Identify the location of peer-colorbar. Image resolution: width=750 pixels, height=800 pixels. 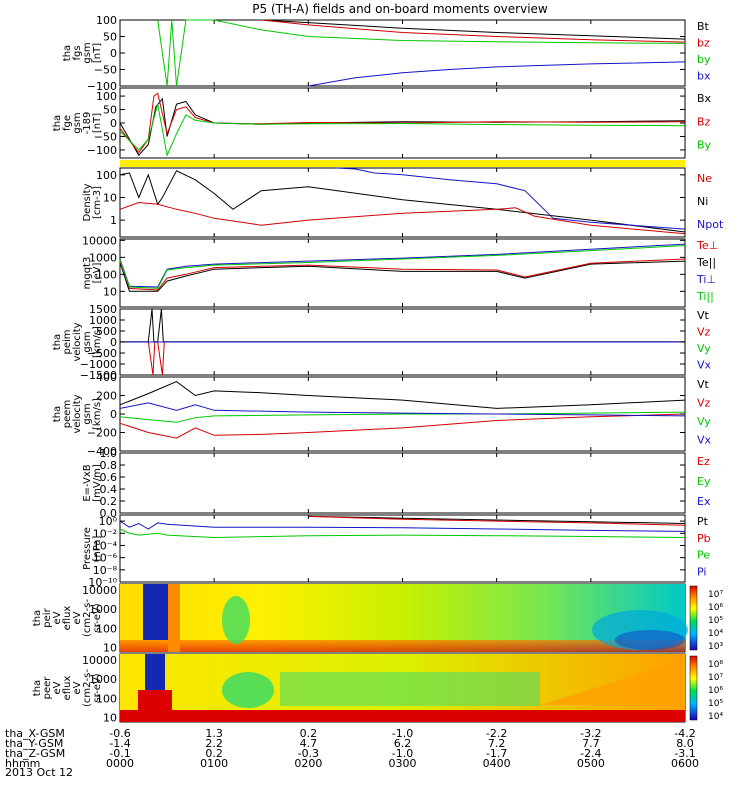
(693, 688).